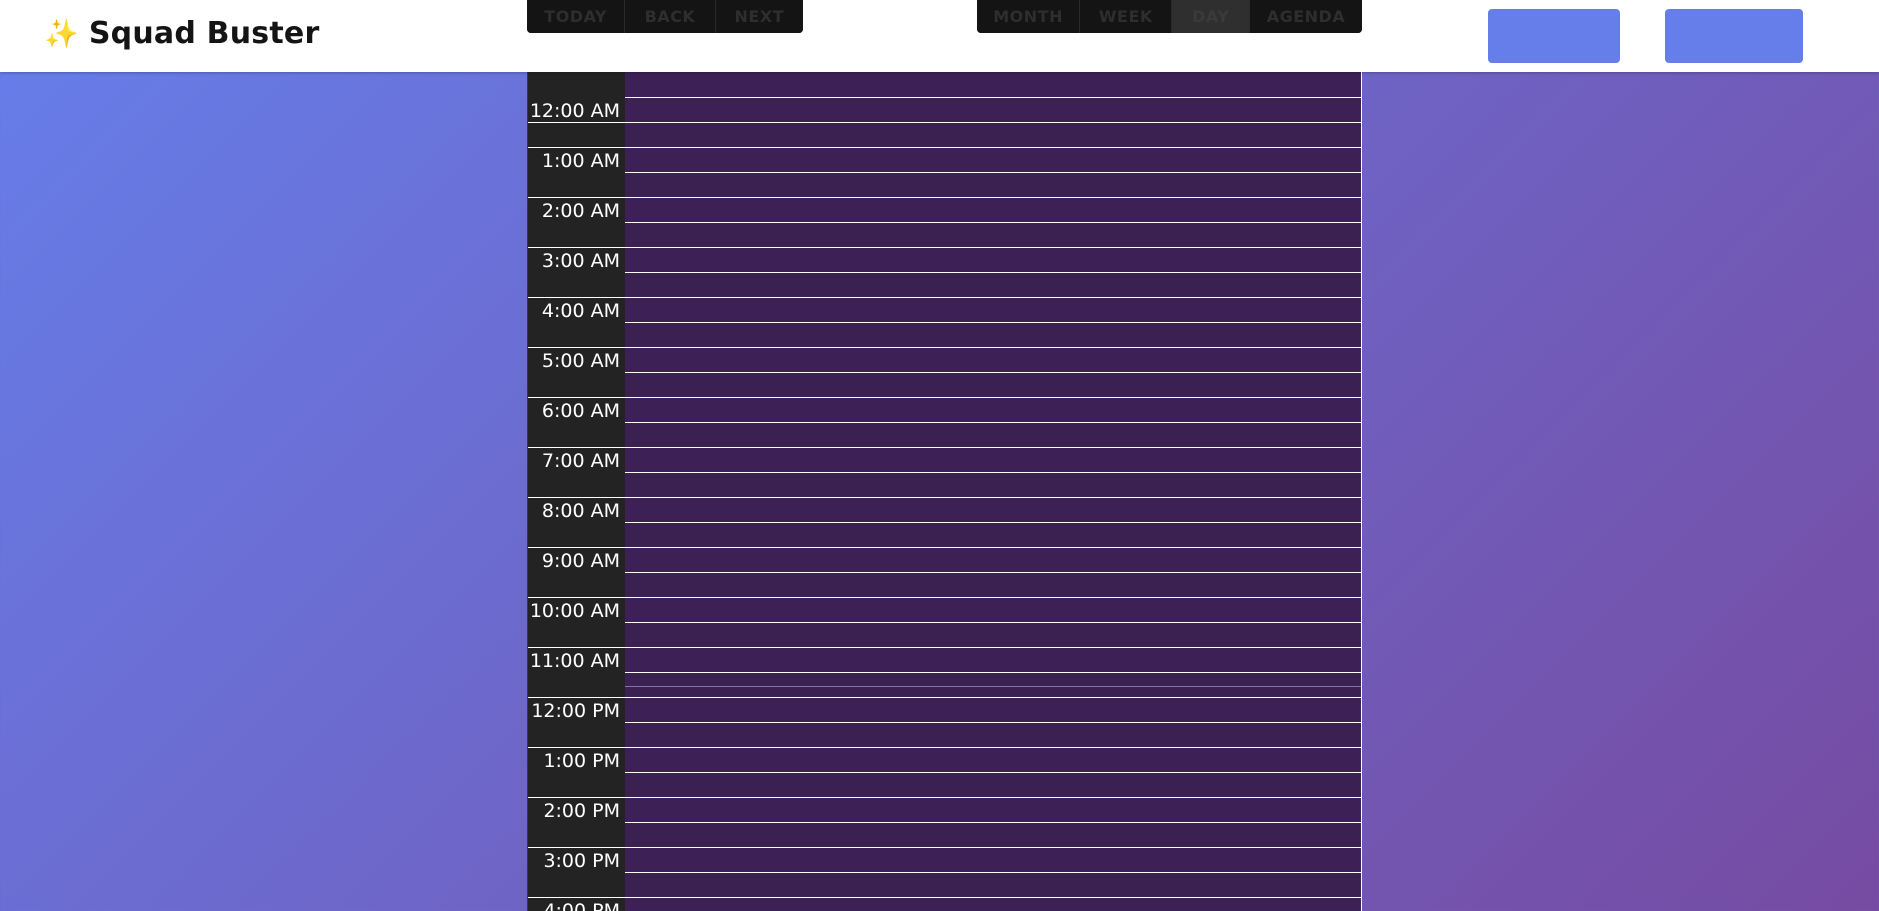 The width and height of the screenshot is (1879, 911). What do you see at coordinates (993, 85) in the screenshot?
I see `all-day-slot` at bounding box center [993, 85].